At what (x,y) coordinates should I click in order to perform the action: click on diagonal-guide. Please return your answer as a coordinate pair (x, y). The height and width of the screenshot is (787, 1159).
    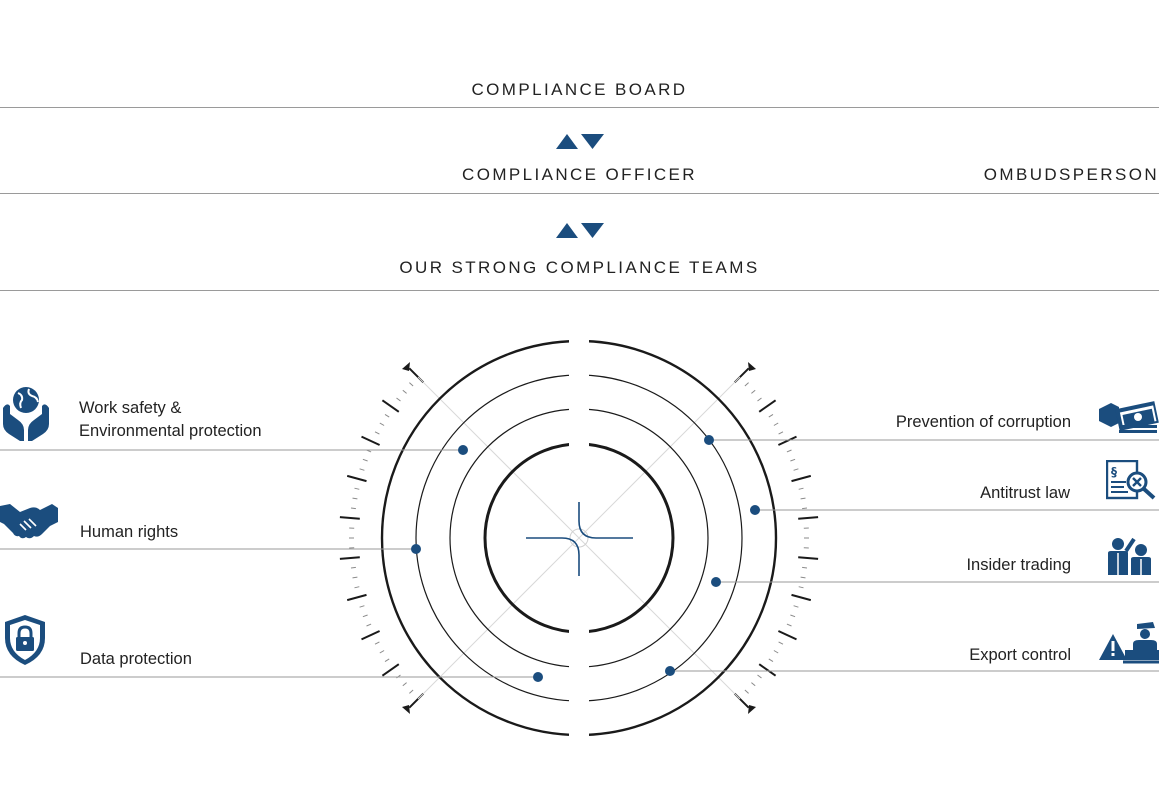
    Looking at the image, I should click on (579, 538).